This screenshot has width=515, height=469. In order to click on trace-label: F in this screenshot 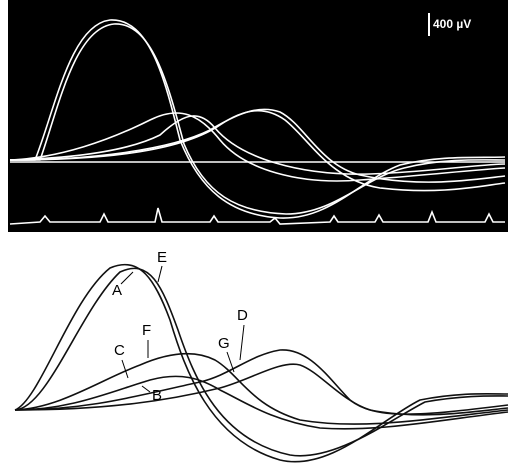, I will do `click(146, 330)`.